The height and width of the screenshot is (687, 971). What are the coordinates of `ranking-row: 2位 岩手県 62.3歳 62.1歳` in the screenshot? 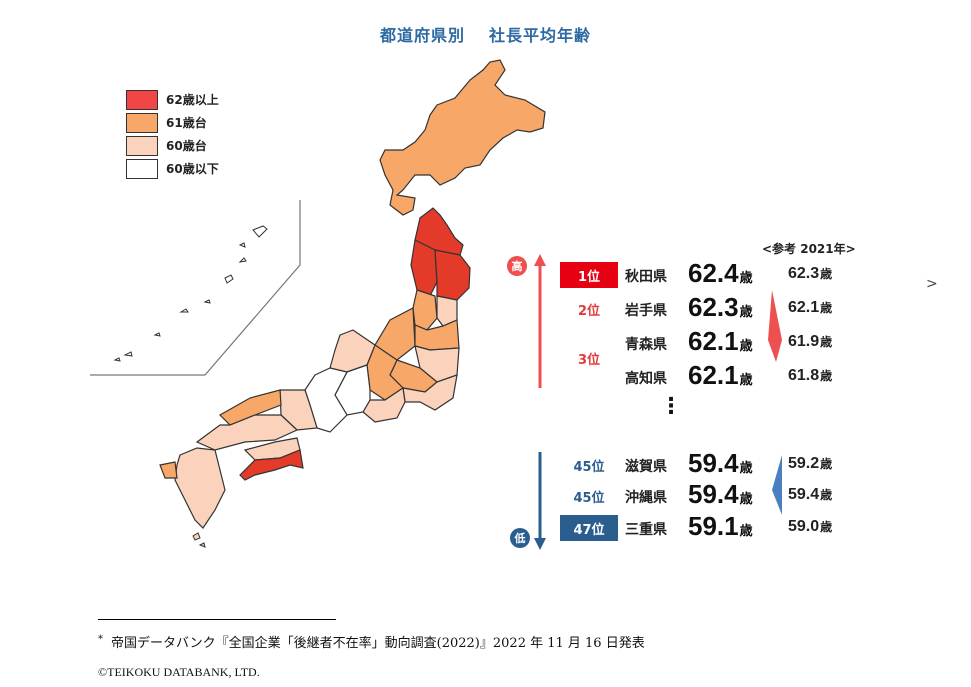 It's located at (710, 310).